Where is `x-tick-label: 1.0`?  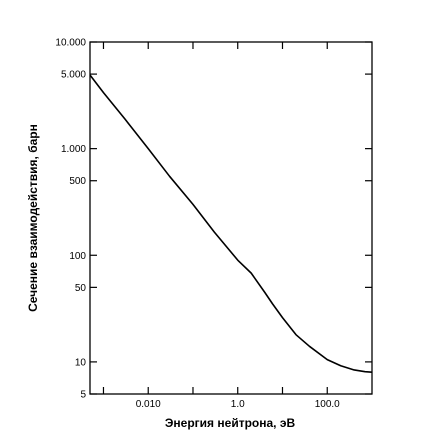 x-tick-label: 1.0 is located at coordinates (238, 404).